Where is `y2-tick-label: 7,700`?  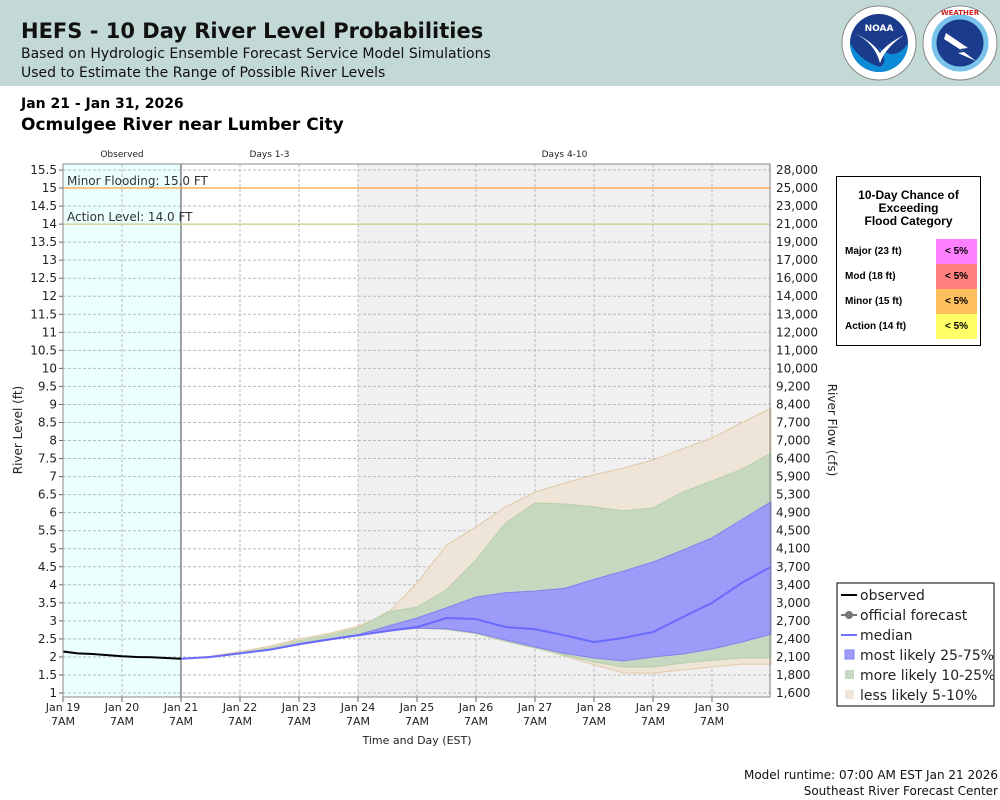 y2-tick-label: 7,700 is located at coordinates (793, 422).